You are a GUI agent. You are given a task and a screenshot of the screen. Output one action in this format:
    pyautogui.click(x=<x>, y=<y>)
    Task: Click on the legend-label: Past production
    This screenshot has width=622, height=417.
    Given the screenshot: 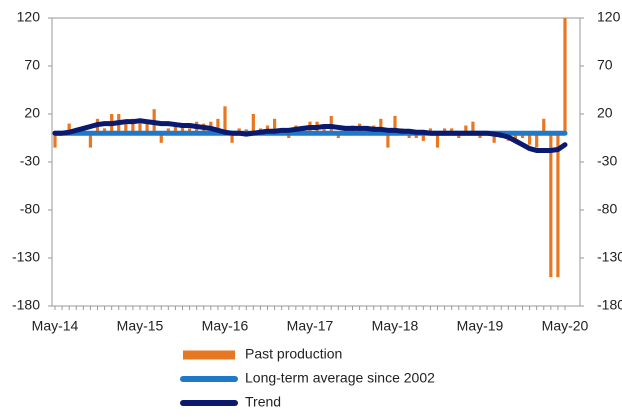 What is the action you would take?
    pyautogui.click(x=293, y=354)
    